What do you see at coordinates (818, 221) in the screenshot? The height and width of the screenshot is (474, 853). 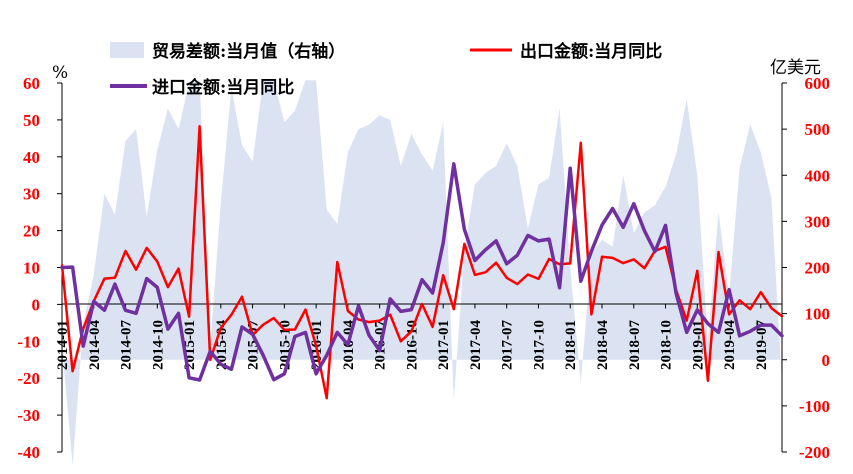 I see `right-tick-label-300: 300` at bounding box center [818, 221].